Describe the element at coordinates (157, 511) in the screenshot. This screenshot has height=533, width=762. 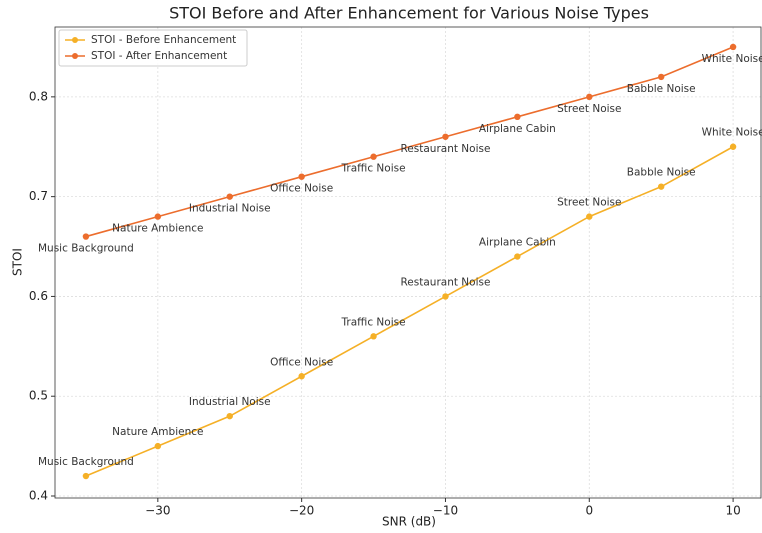
I see `x-tick-label: −30` at that location.